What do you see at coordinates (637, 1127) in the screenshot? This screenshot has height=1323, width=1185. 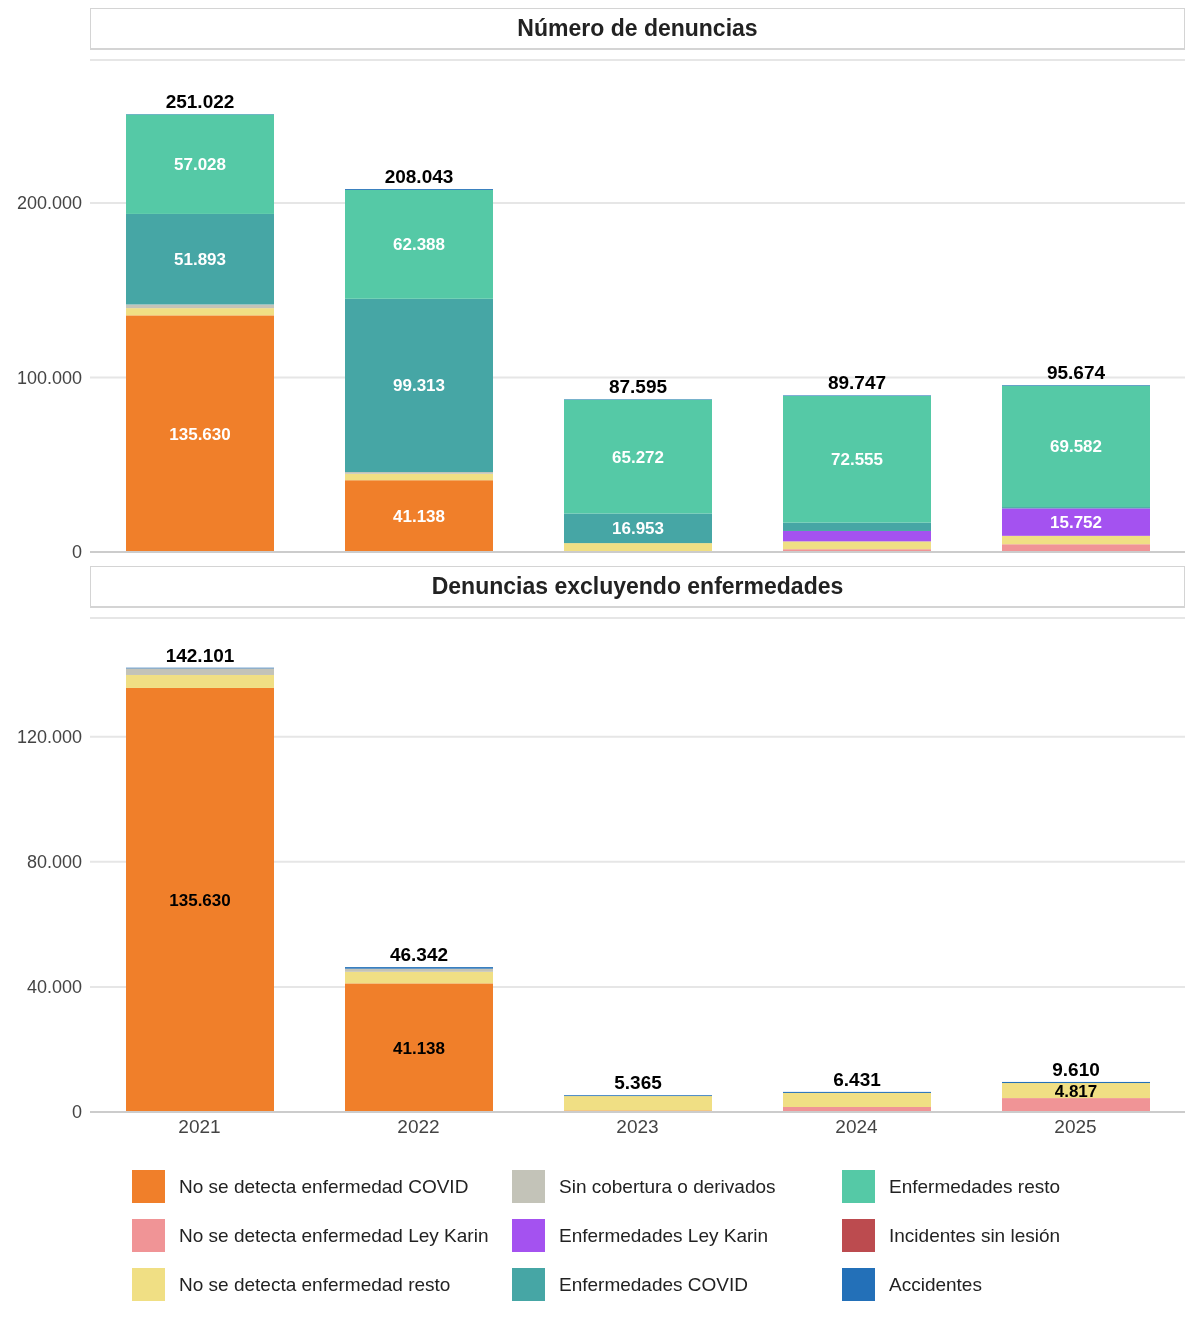 I see `x-tick-label: 2023` at bounding box center [637, 1127].